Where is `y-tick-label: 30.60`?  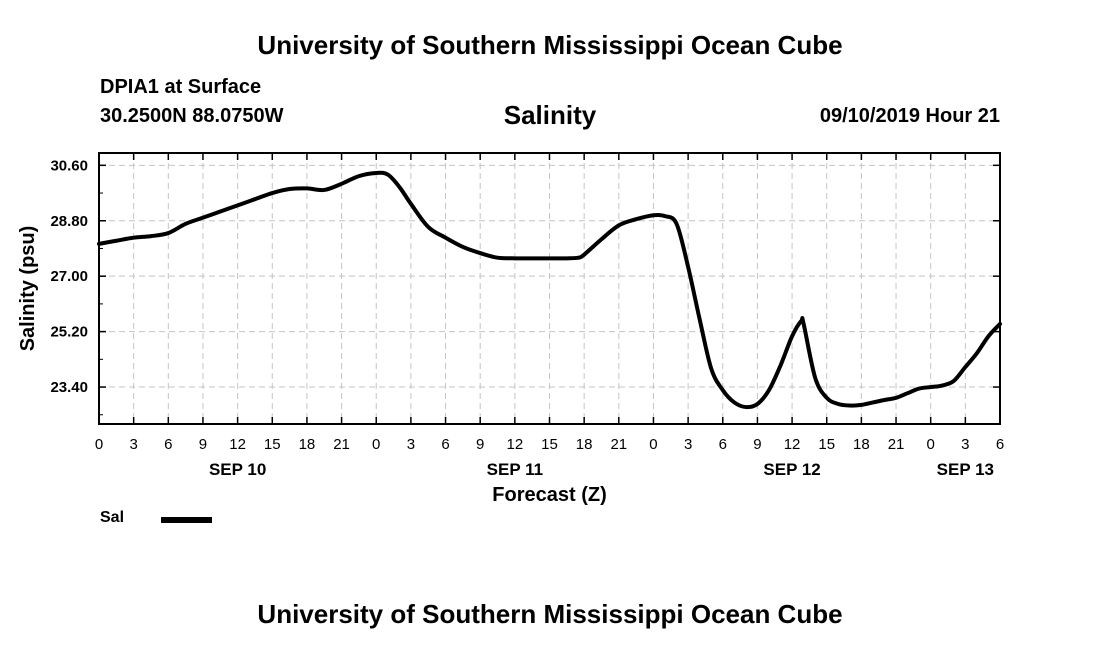
y-tick-label: 30.60 is located at coordinates (69, 165).